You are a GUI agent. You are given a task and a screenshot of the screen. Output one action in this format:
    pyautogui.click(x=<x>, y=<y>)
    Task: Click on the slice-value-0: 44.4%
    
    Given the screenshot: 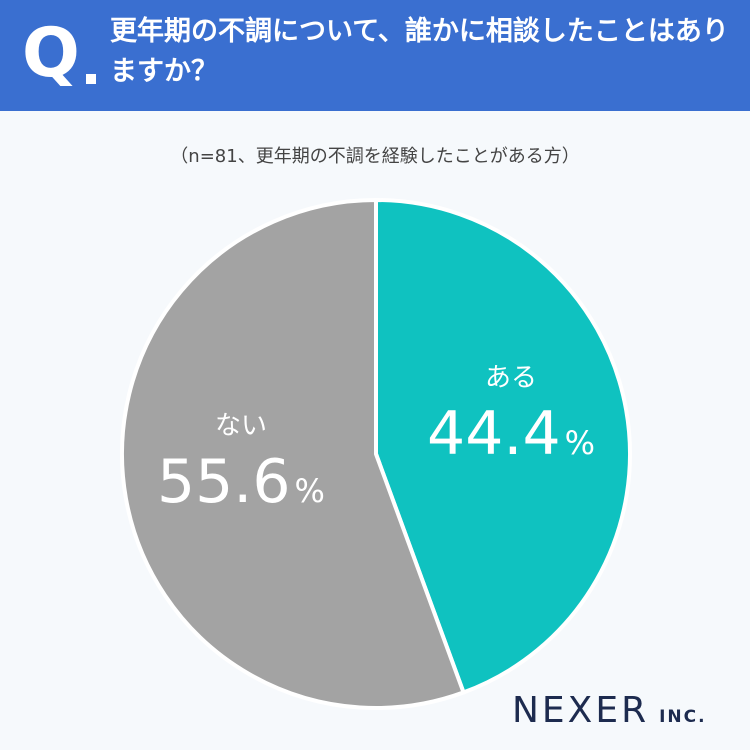 What is the action you would take?
    pyautogui.click(x=511, y=434)
    